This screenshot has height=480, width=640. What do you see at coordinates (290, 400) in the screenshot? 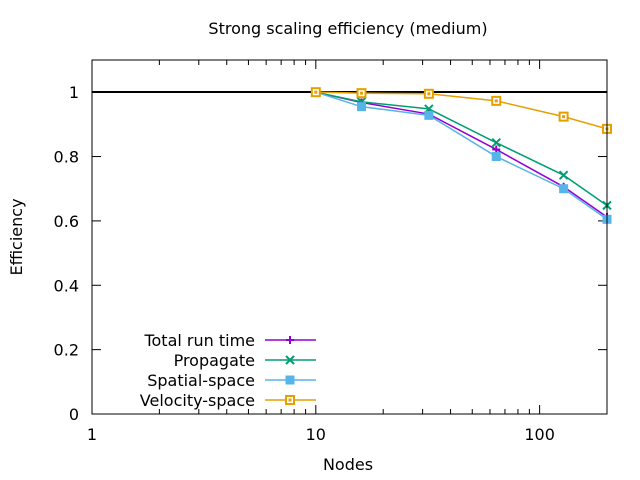
I see `legend-swatch-marker-center` at bounding box center [290, 400].